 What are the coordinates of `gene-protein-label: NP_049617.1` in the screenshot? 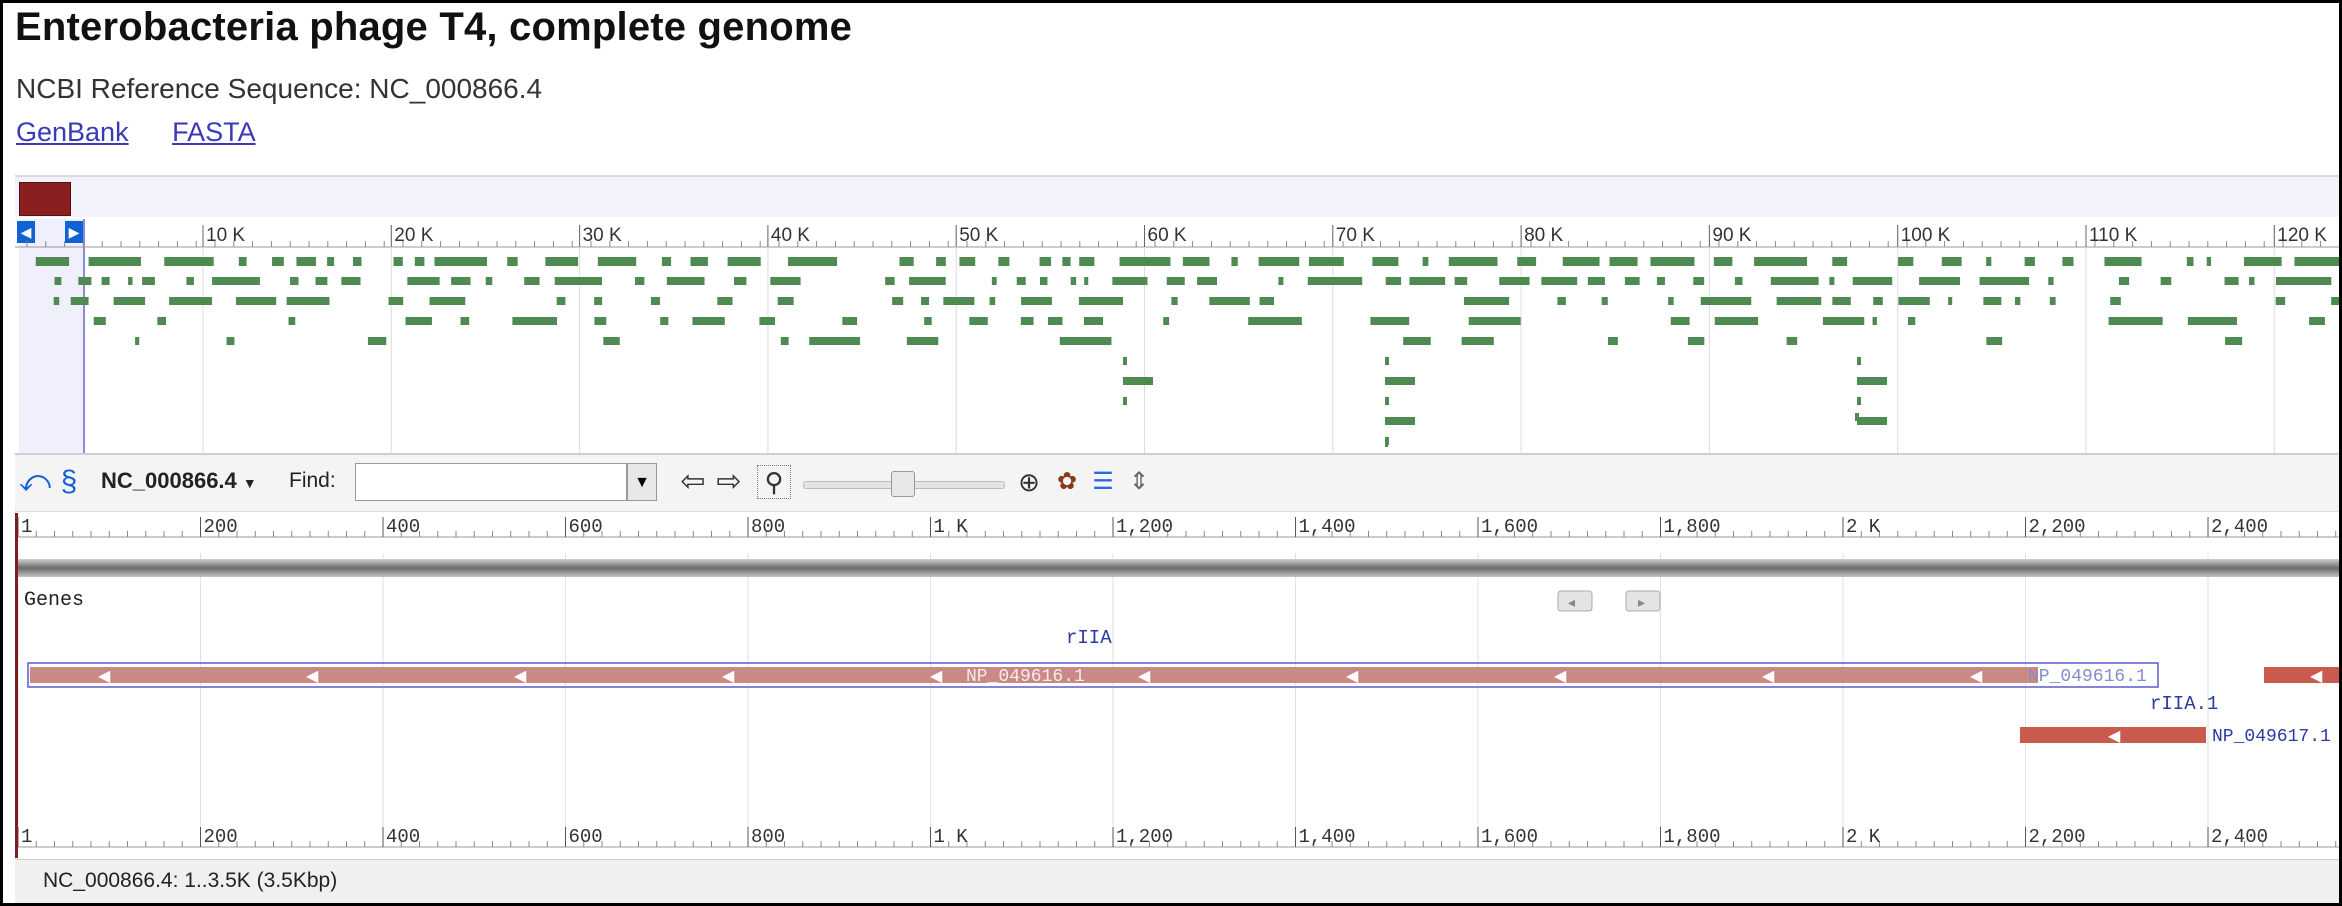 It's located at (2271, 737).